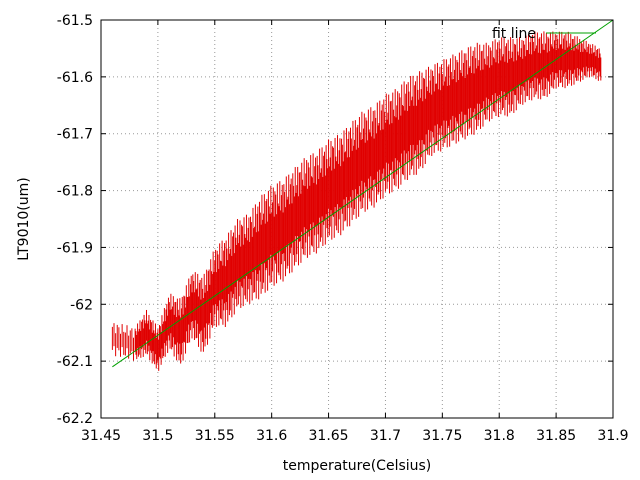  I want to click on y-tick-label: -61.8, so click(75, 192).